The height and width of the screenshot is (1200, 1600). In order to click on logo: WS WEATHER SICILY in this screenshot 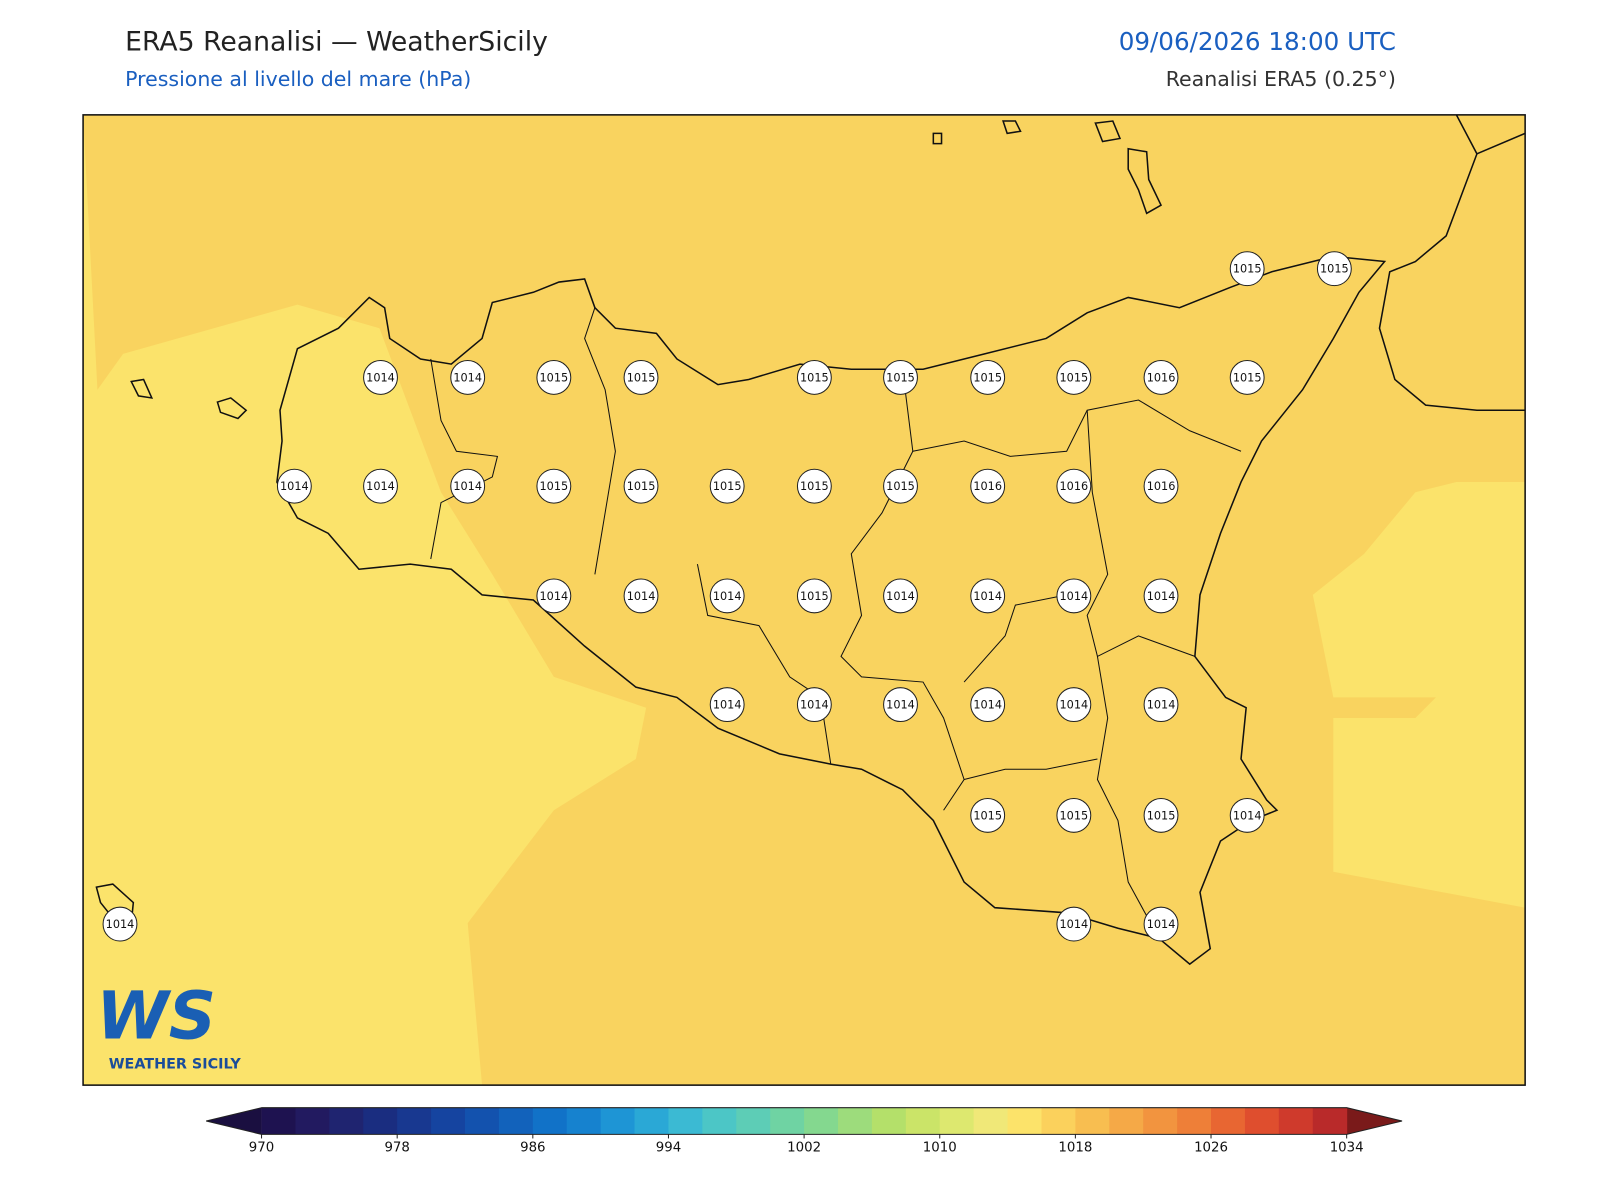, I will do `click(168, 1026)`.